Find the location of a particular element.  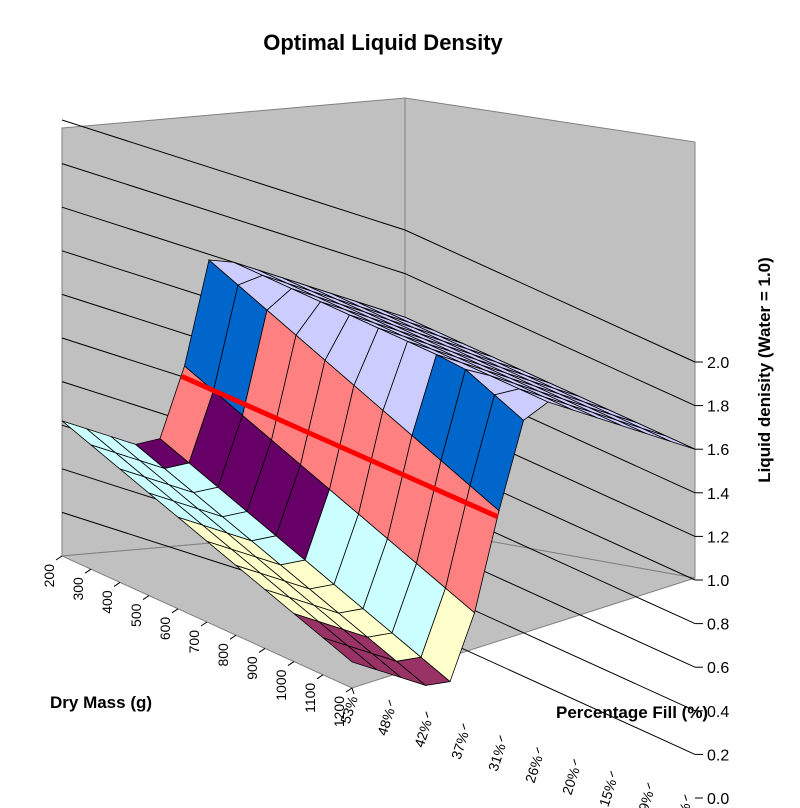

fill-tick-label: 20% is located at coordinates (571, 781).